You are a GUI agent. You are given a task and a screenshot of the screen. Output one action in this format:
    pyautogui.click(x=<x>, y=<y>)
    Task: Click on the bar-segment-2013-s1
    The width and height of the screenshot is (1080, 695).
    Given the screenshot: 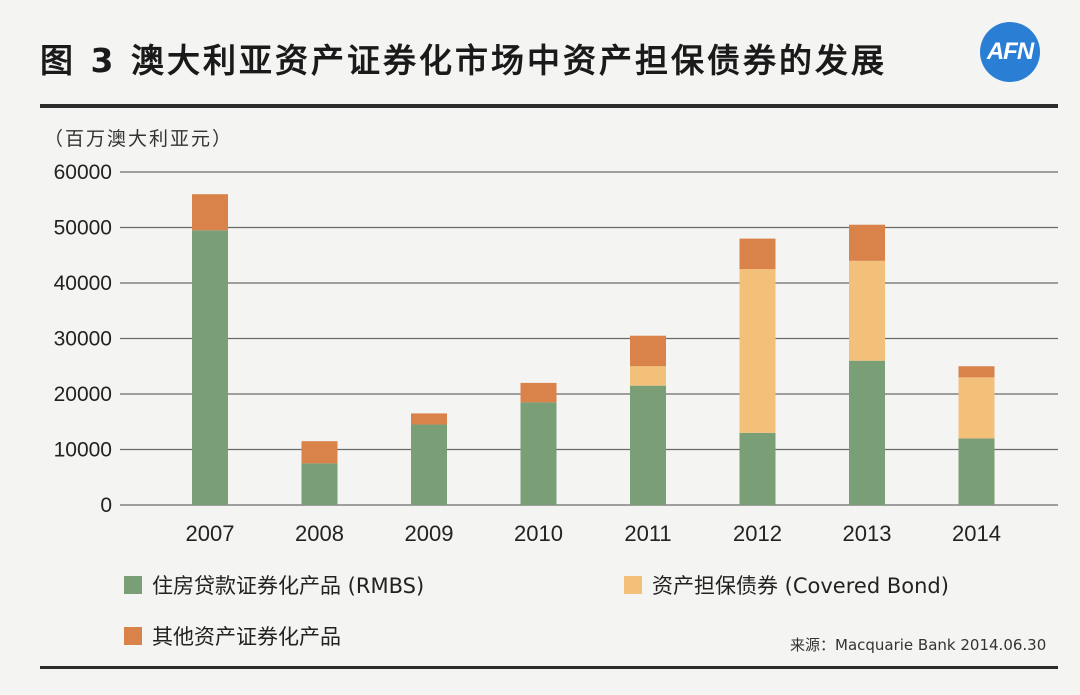 What is the action you would take?
    pyautogui.click(x=867, y=310)
    